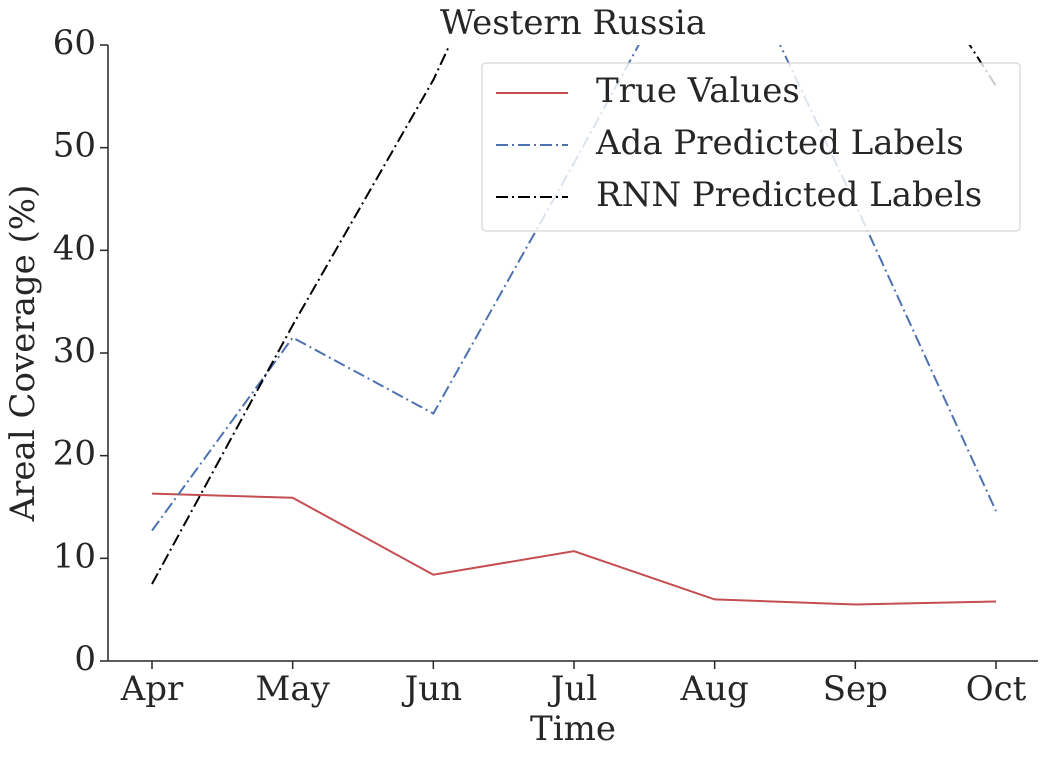  I want to click on y-tick-label: 30, so click(74, 351).